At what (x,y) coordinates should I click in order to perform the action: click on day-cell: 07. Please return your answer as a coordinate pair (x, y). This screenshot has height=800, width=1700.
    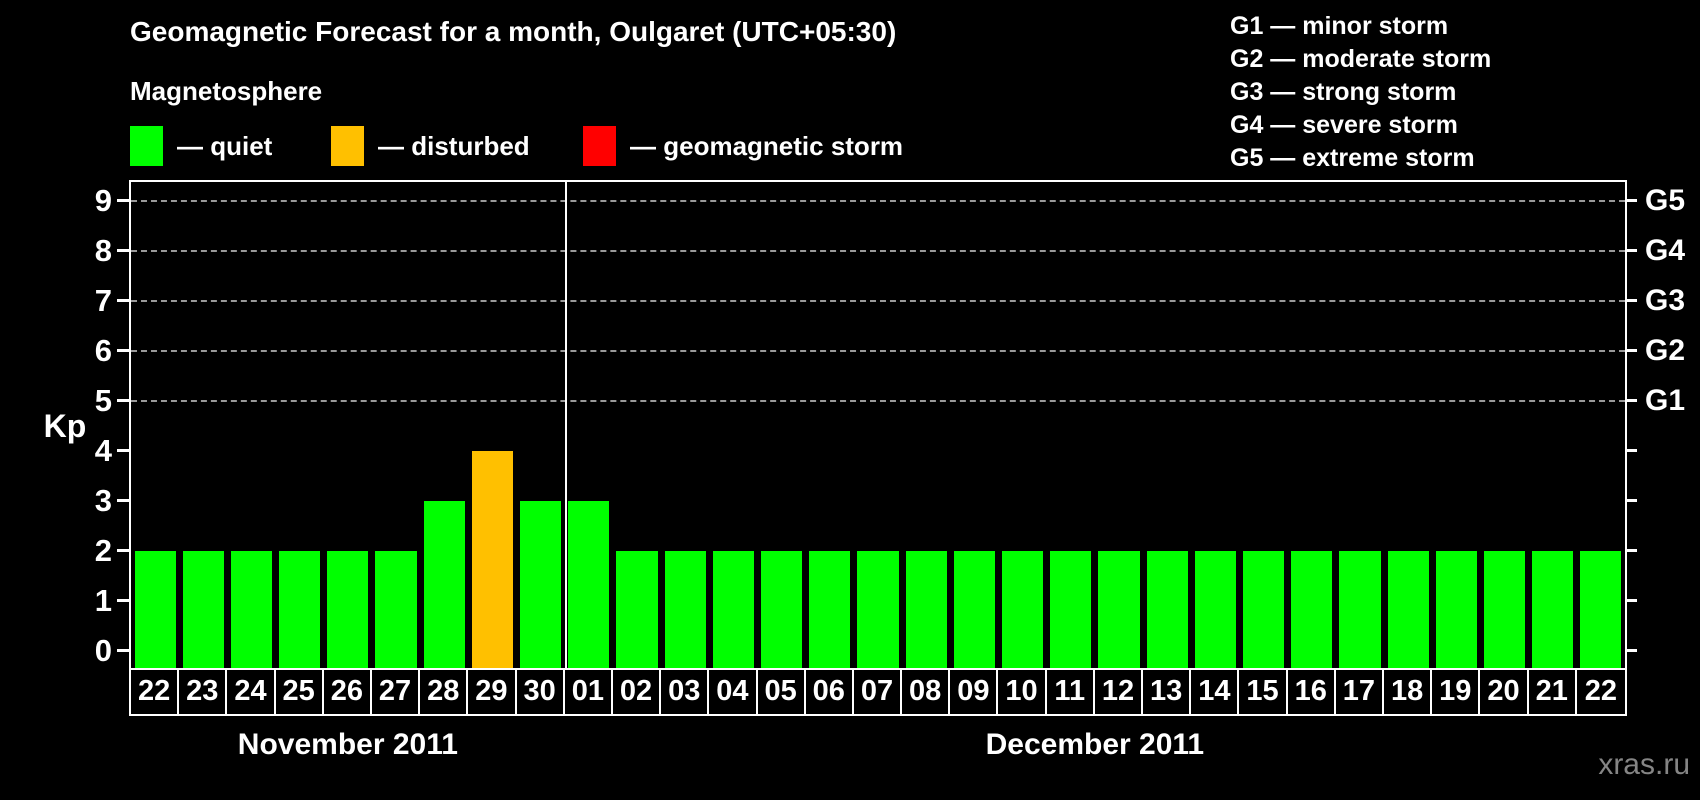
    Looking at the image, I should click on (878, 691).